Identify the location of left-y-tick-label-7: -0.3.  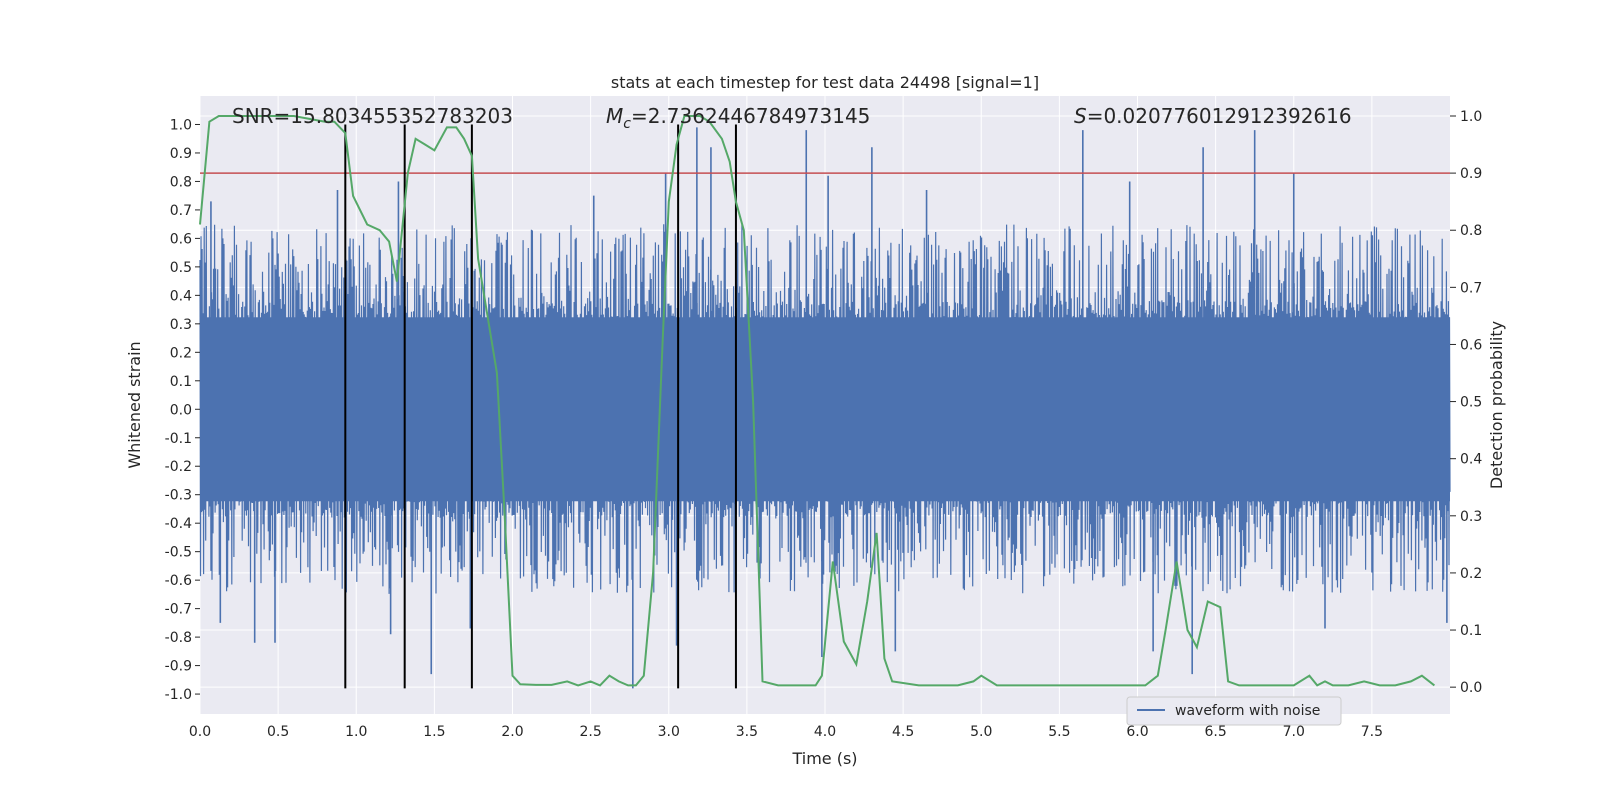
(178, 496).